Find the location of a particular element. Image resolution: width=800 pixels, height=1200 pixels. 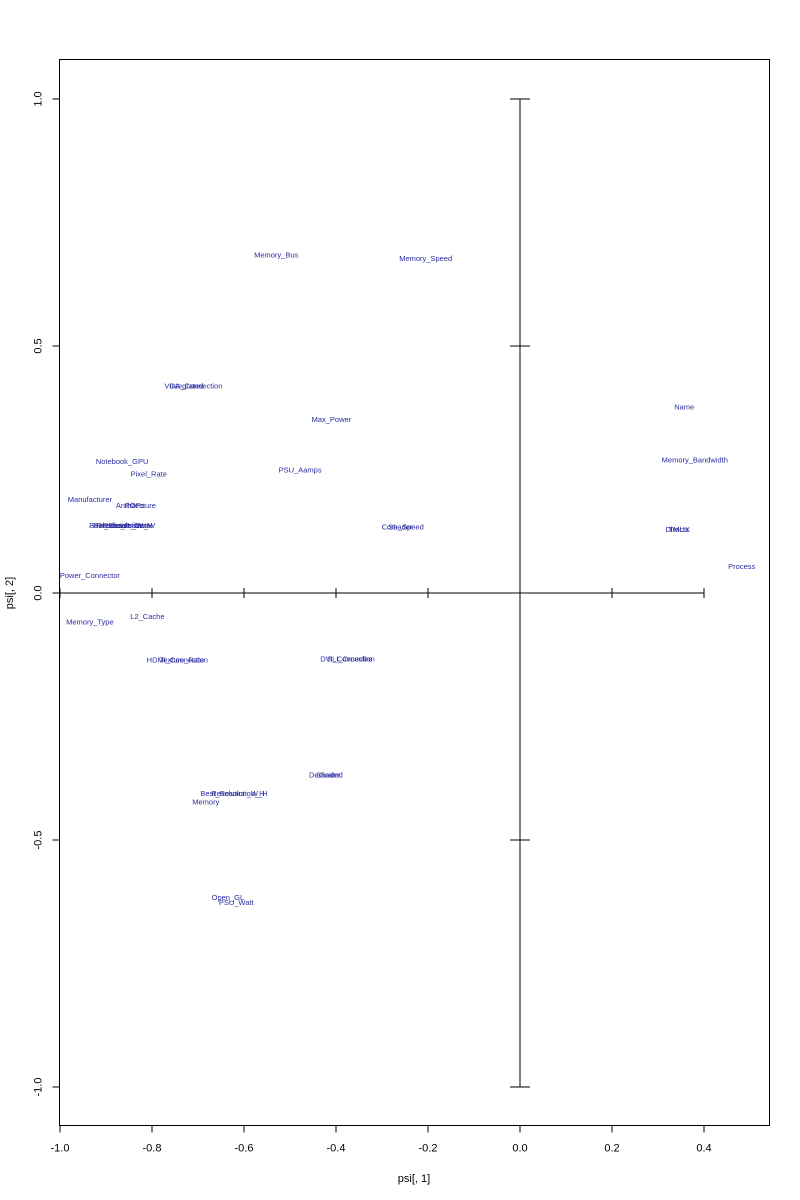

point-label: Memory_Speed is located at coordinates (425, 258).